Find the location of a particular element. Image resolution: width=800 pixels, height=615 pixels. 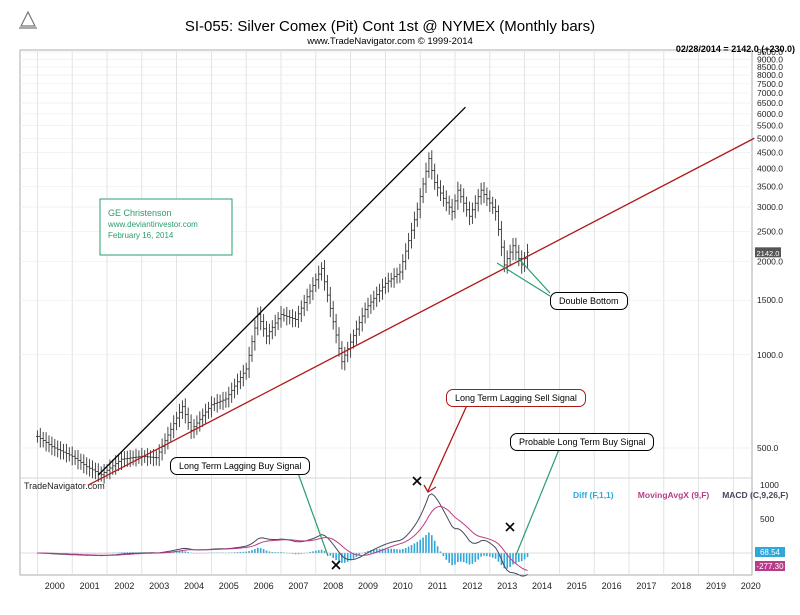

y-tick-label: 6000.0 is located at coordinates (770, 114).